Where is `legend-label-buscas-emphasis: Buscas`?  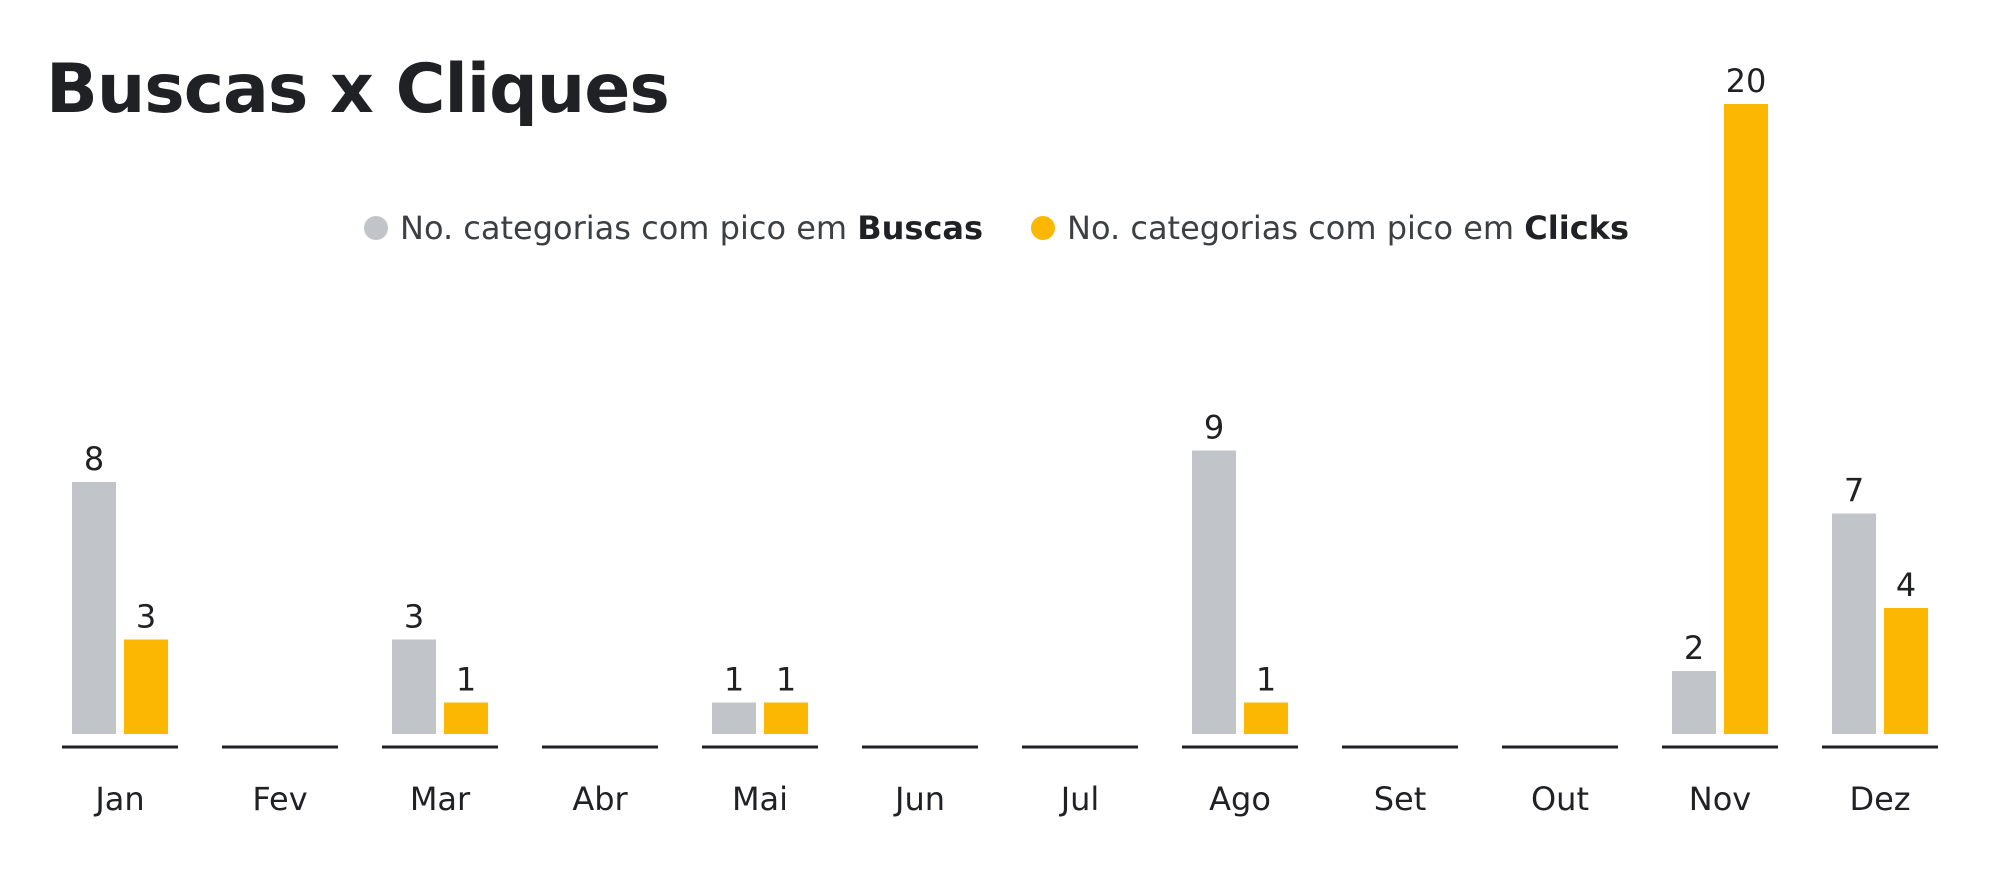
legend-label-buscas-emphasis: Buscas is located at coordinates (920, 228).